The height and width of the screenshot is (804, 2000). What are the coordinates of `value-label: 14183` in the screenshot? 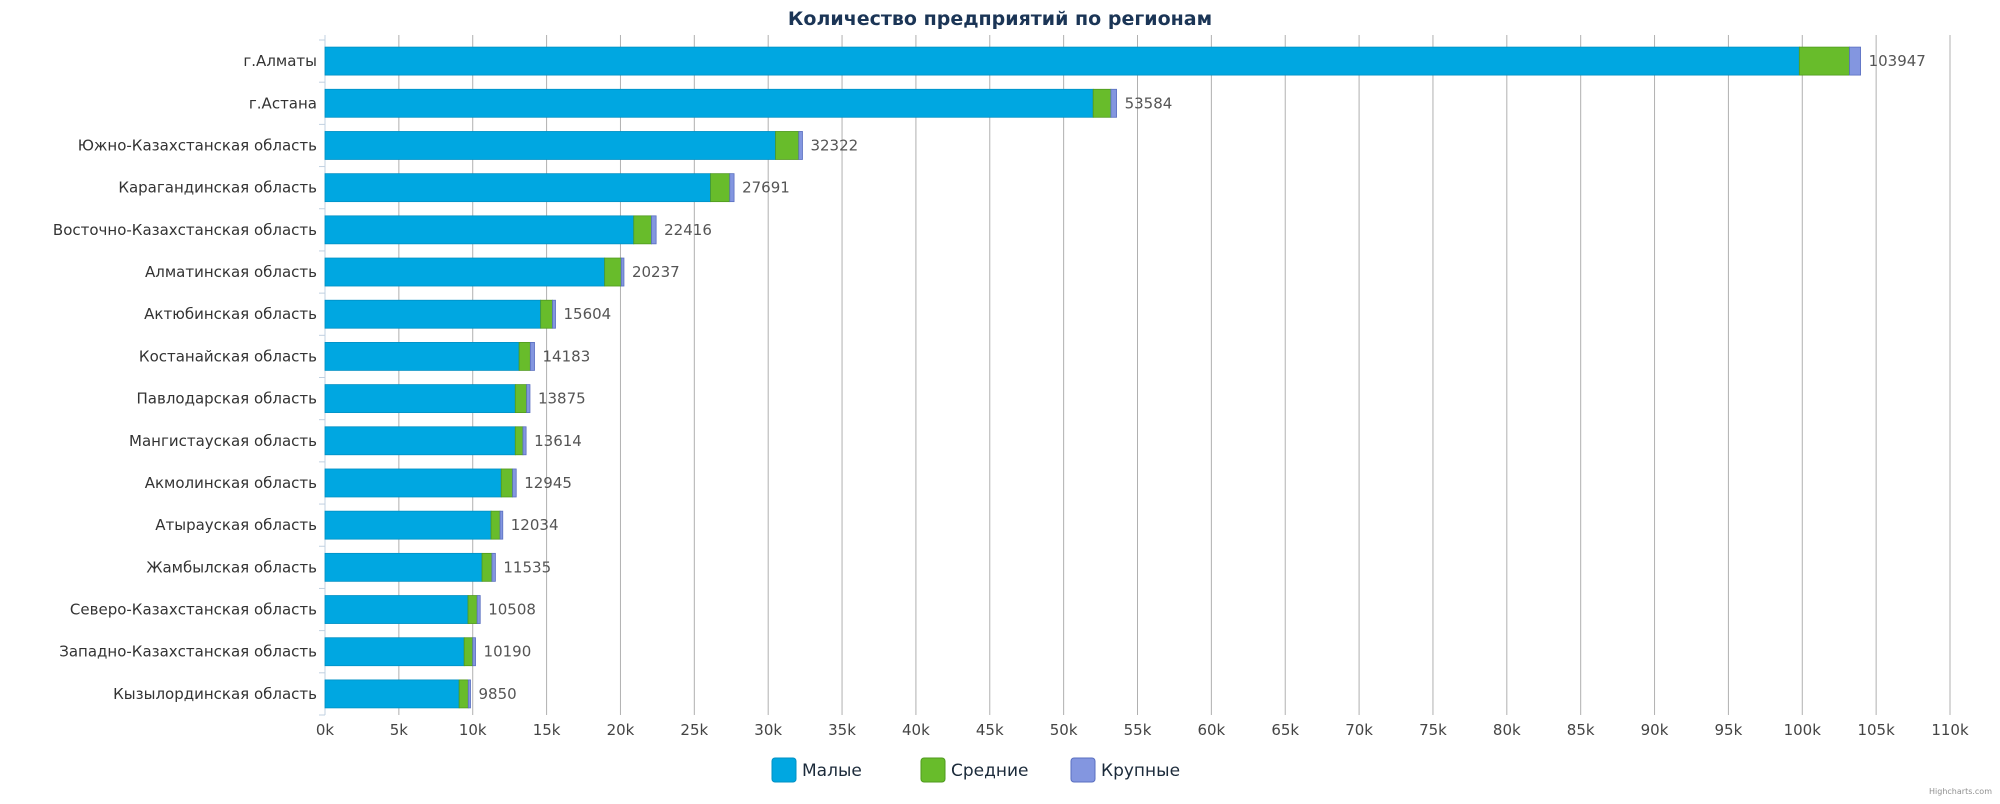 It's located at (567, 356).